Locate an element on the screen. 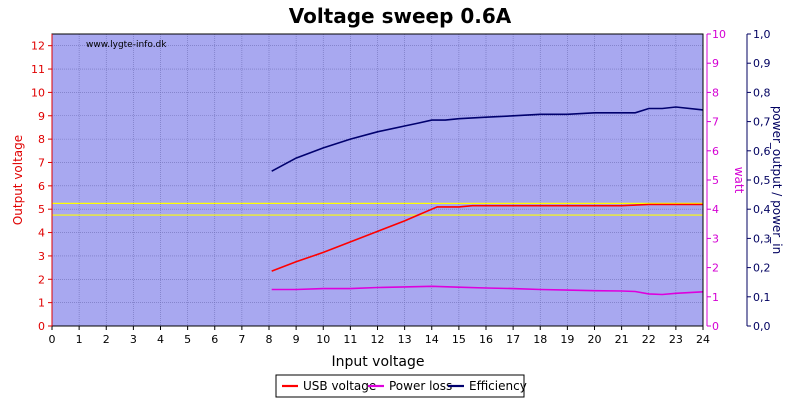 The height and width of the screenshot is (400, 800). x-tick-label: 24 is located at coordinates (703, 339).